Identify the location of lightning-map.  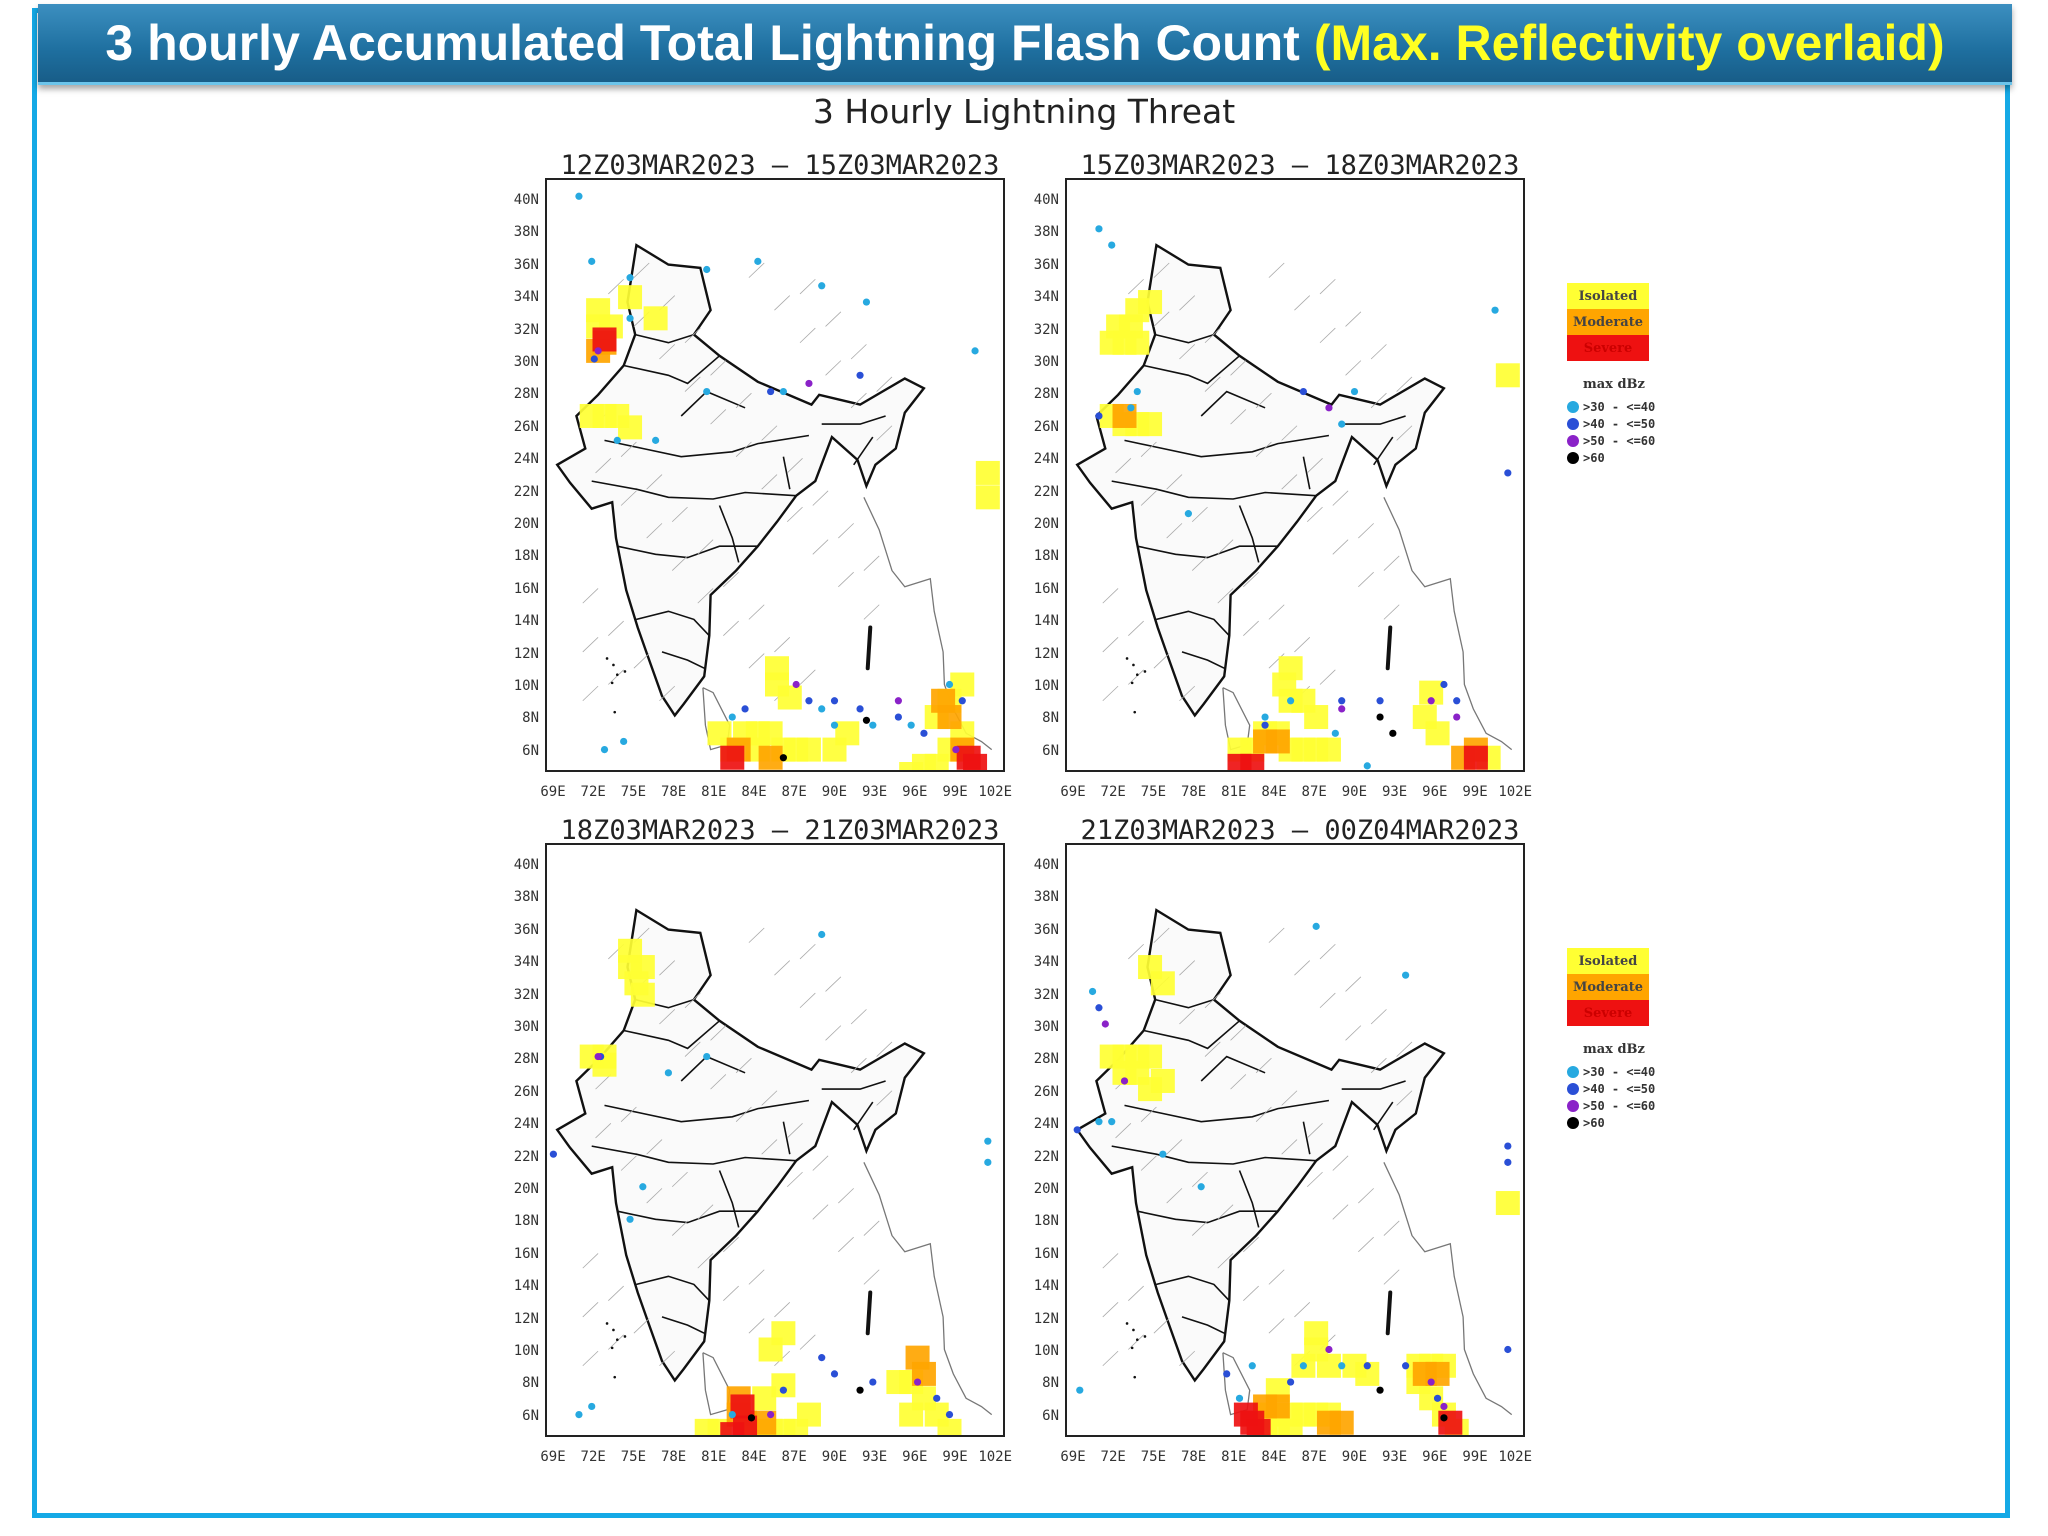
(1295, 475).